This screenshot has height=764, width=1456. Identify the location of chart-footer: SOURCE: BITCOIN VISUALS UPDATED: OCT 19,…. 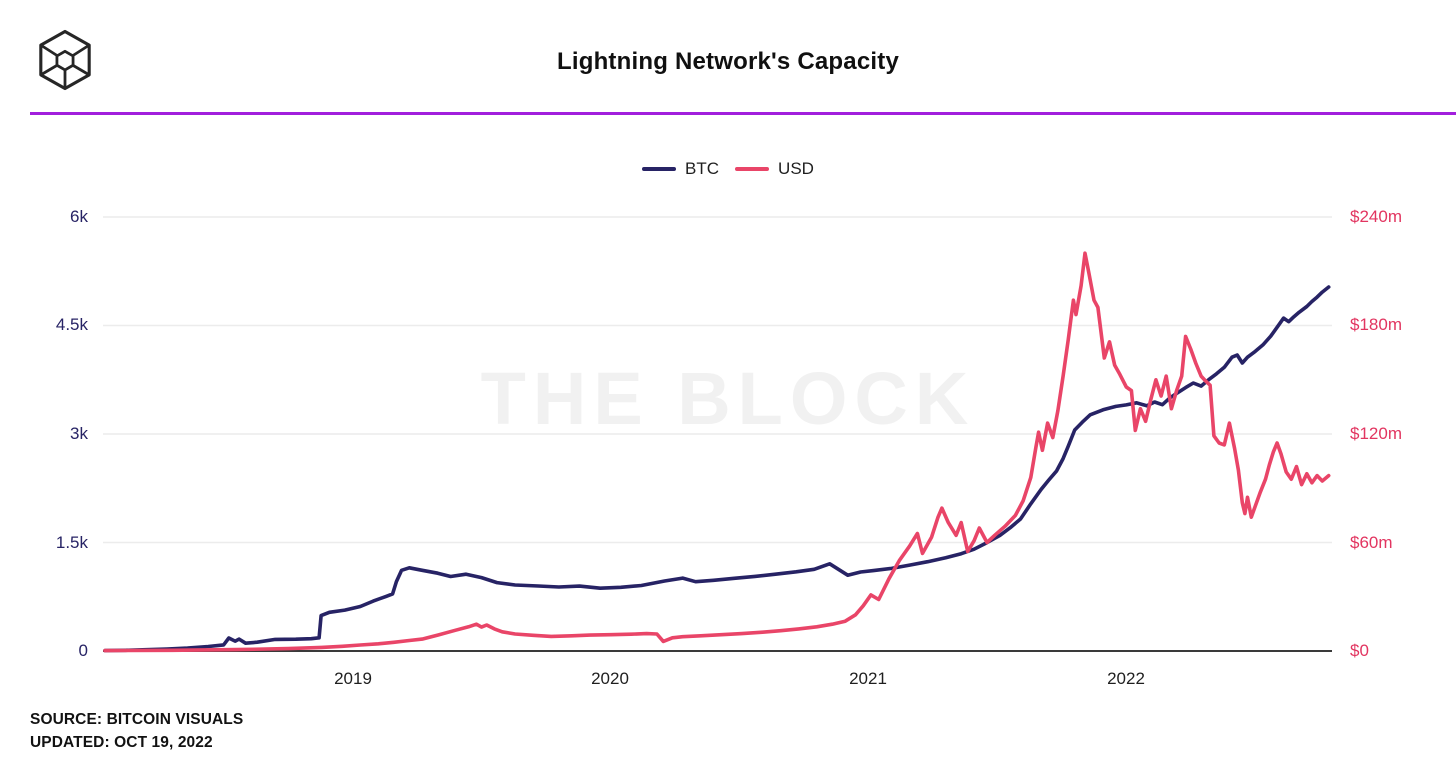
(136, 731).